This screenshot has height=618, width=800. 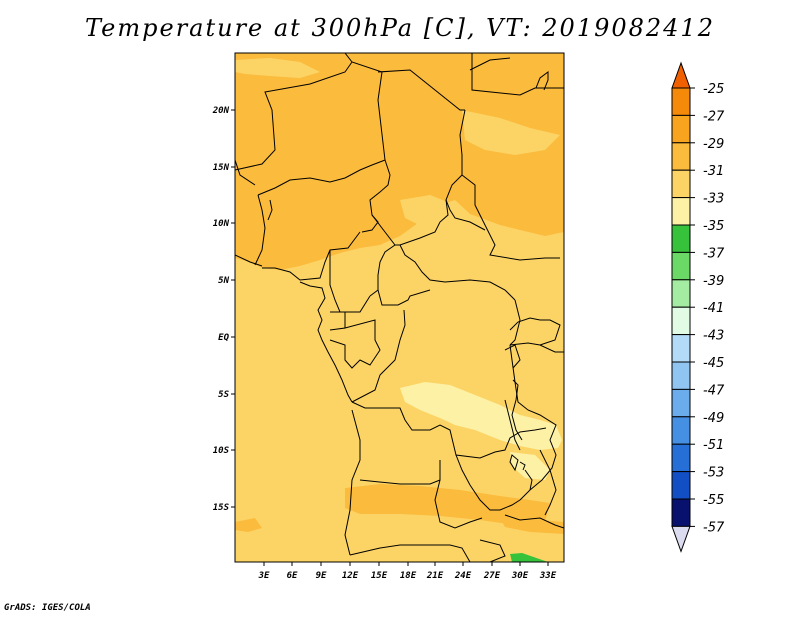 I want to click on colorbar-label: -39, so click(x=713, y=281).